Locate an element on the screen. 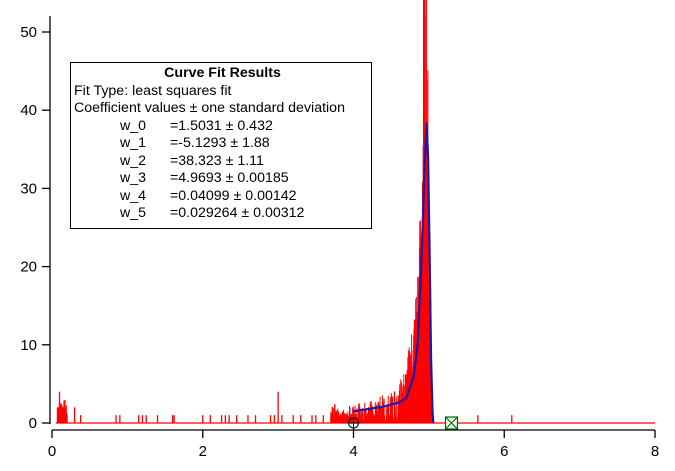 This screenshot has width=675, height=471. coefficient-name: w_4 is located at coordinates (133, 195).